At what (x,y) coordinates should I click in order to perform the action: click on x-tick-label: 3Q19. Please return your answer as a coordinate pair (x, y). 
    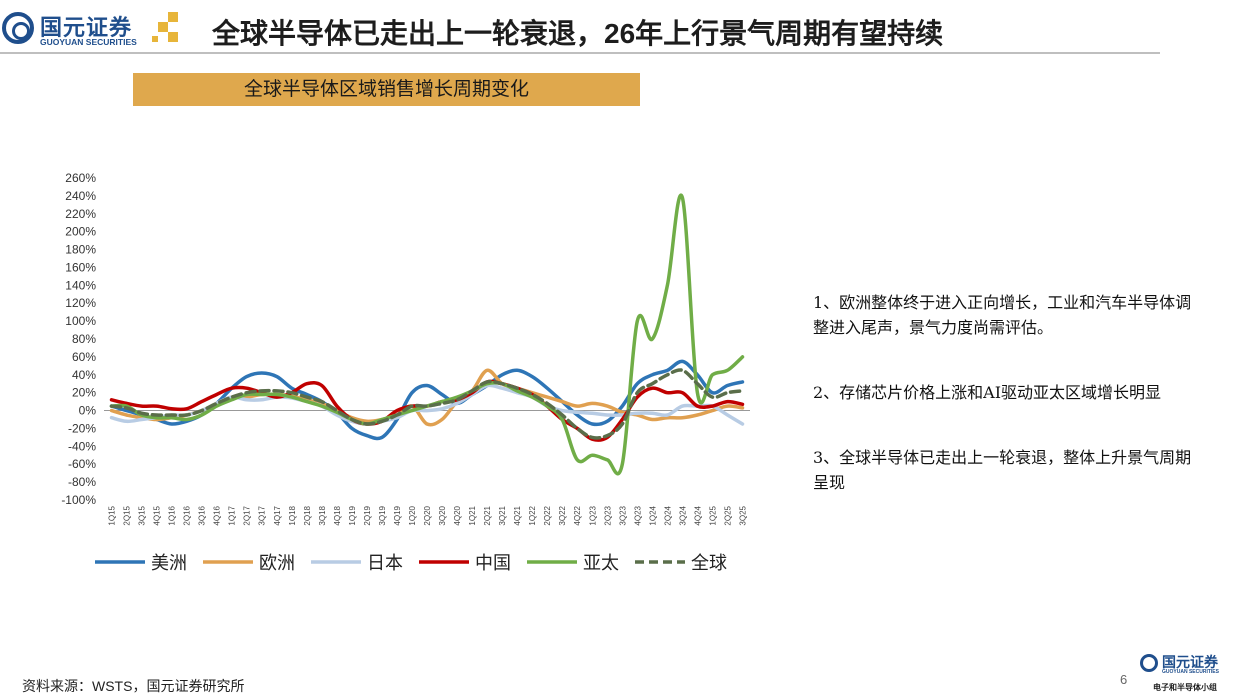
    Looking at the image, I should click on (382, 515).